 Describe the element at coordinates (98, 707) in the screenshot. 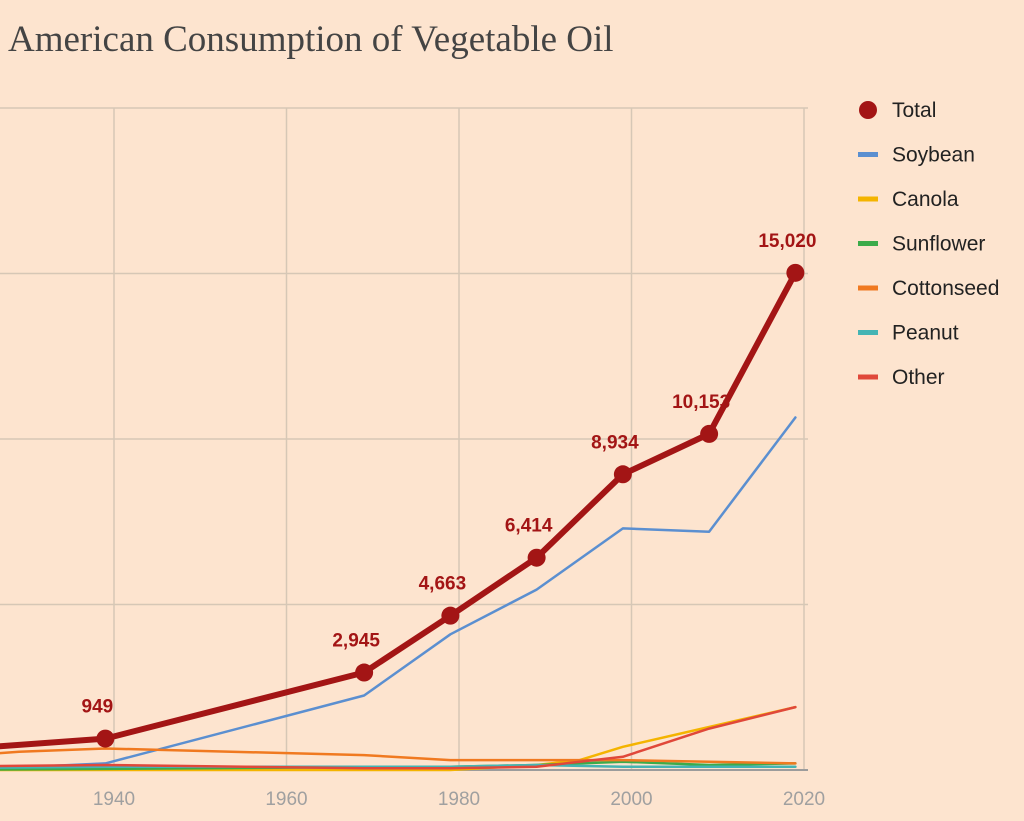

I see `data-label: 949` at that location.